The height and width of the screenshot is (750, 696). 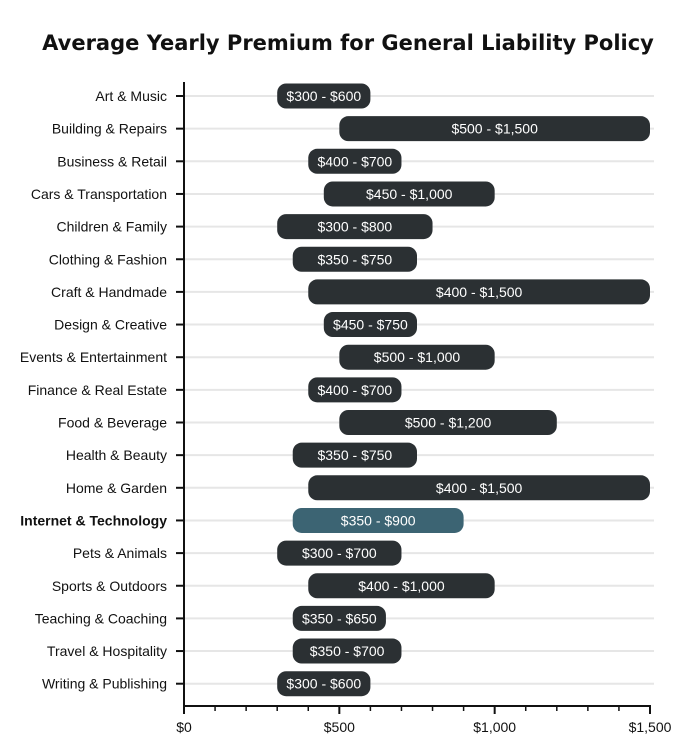 I want to click on category-label: Pets & Animals, so click(x=120, y=553).